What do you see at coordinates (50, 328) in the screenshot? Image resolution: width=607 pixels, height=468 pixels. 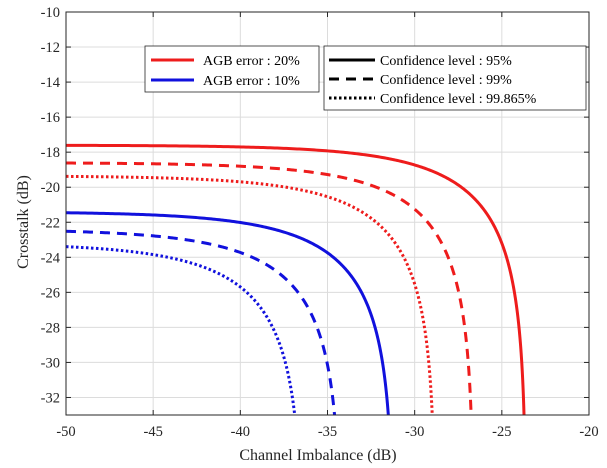 I see `y-tick-label: -28` at bounding box center [50, 328].